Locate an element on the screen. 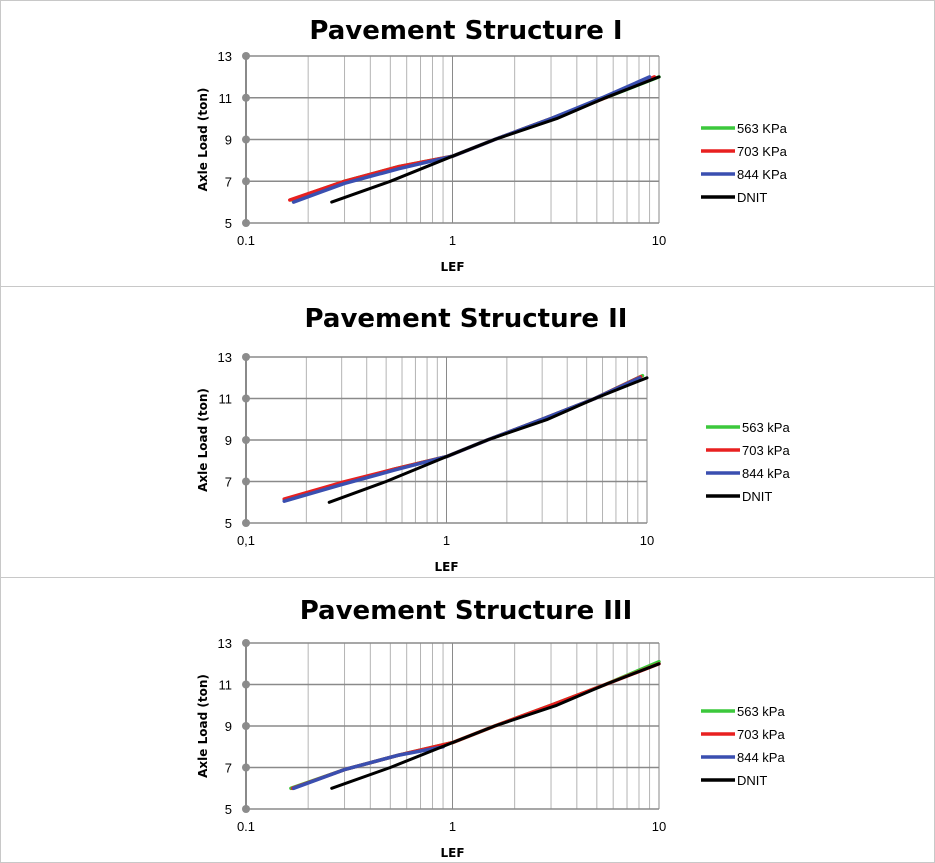 The width and height of the screenshot is (935, 863). legend-label: 844 KPa is located at coordinates (762, 174).